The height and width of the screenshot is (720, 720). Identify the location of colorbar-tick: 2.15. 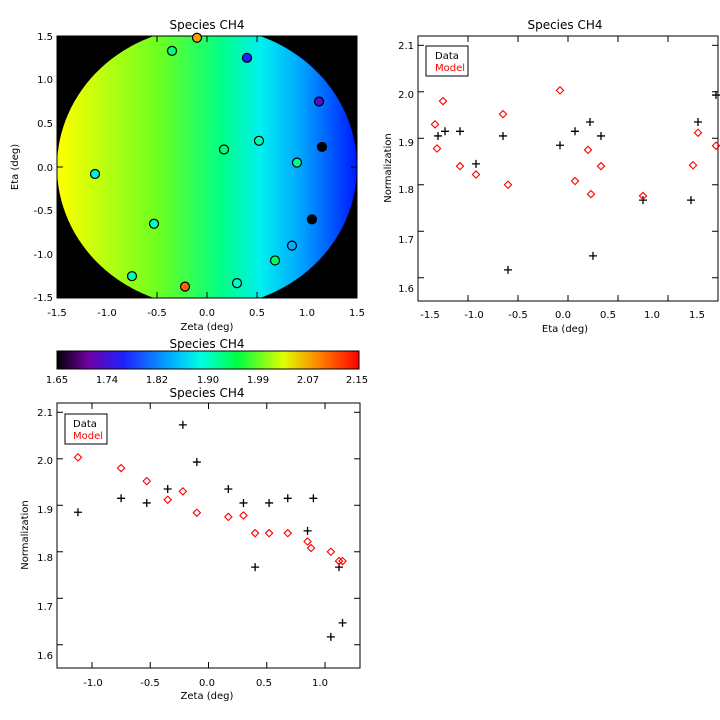
(357, 380).